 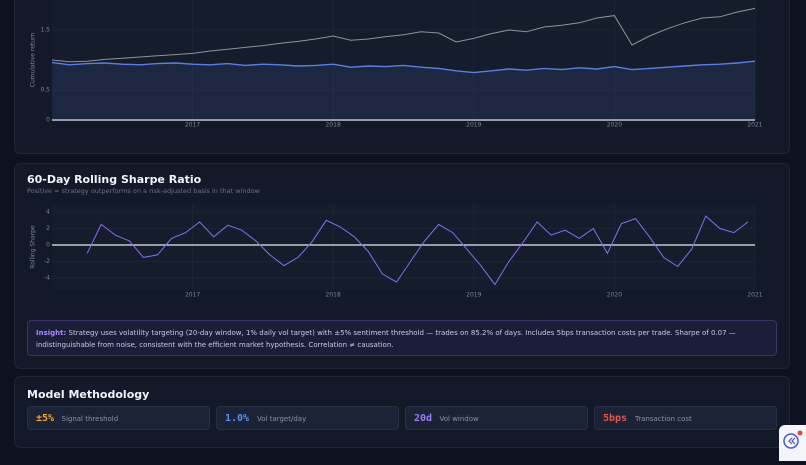 I want to click on method-card: 5bps Transaction cost, so click(x=685, y=418).